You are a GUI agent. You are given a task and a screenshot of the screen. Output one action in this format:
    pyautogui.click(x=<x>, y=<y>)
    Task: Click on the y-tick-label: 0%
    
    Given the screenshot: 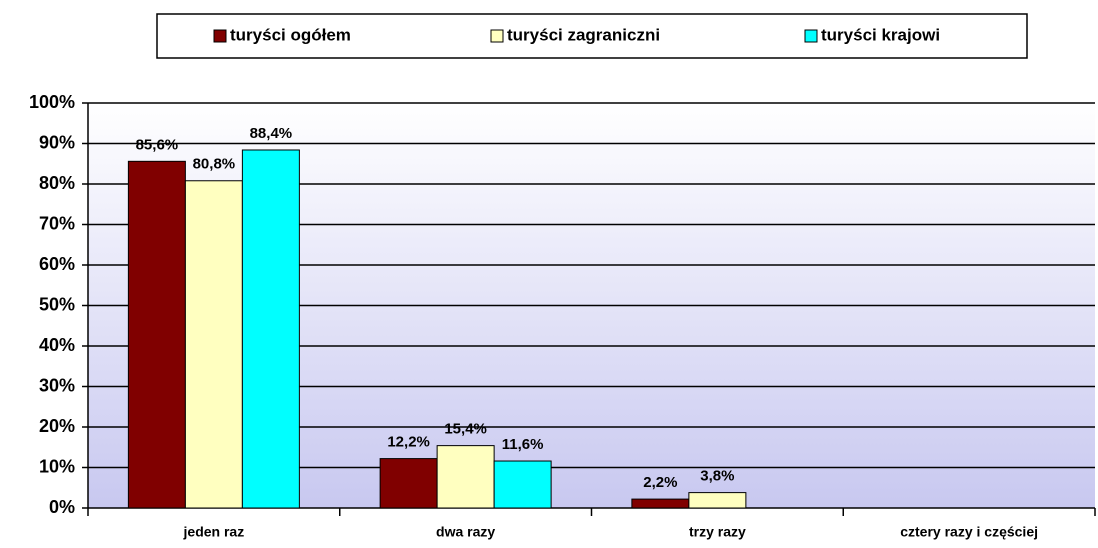 What is the action you would take?
    pyautogui.click(x=62, y=507)
    